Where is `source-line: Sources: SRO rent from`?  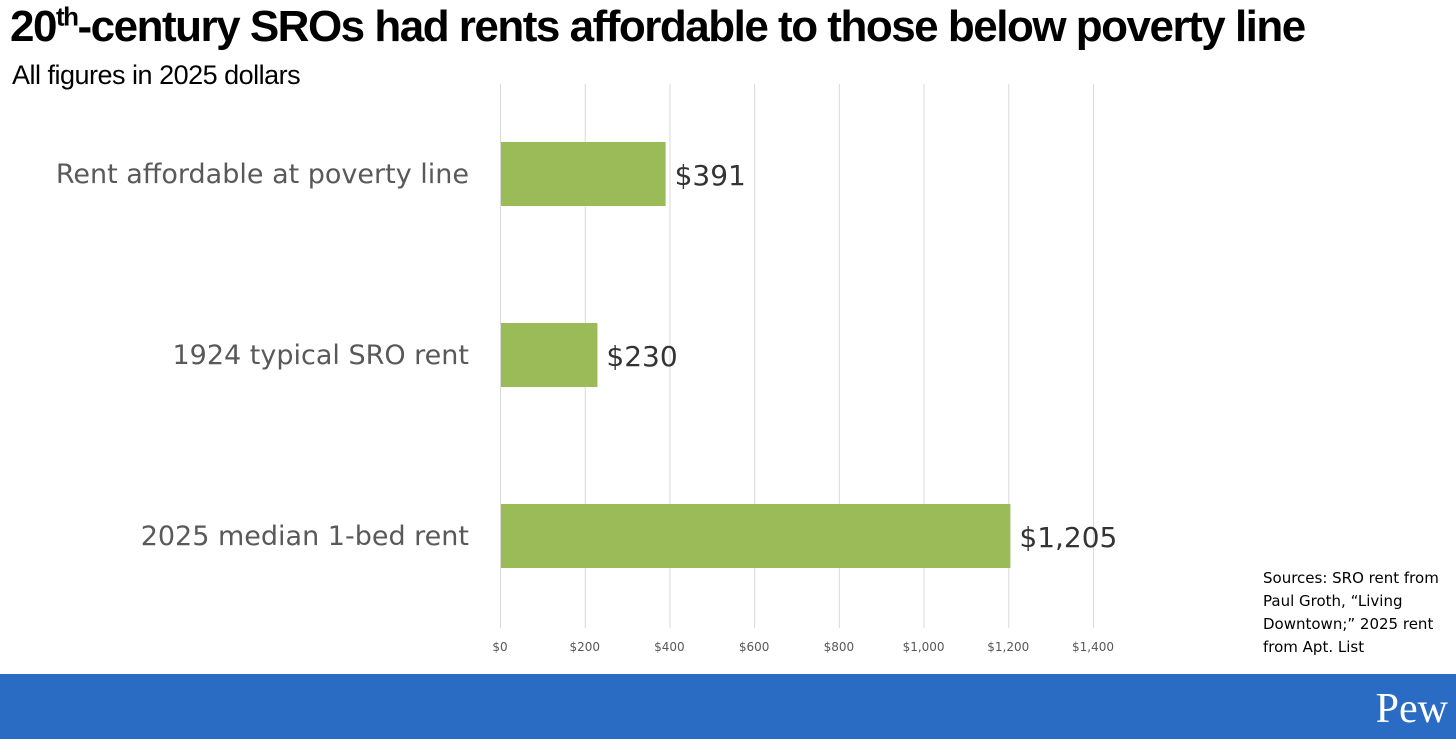 source-line: Sources: SRO rent from is located at coordinates (1351, 578).